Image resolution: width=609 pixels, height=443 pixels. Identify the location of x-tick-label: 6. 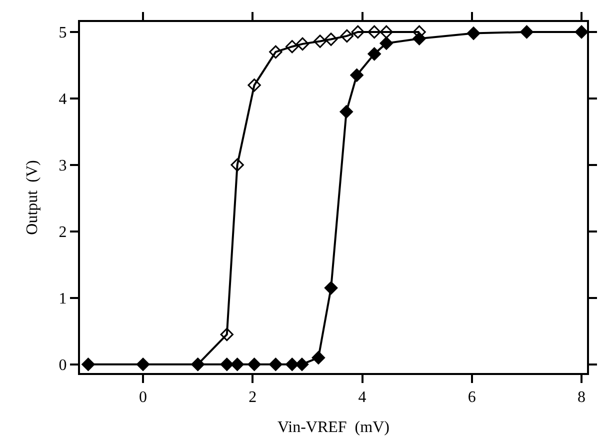
(472, 397).